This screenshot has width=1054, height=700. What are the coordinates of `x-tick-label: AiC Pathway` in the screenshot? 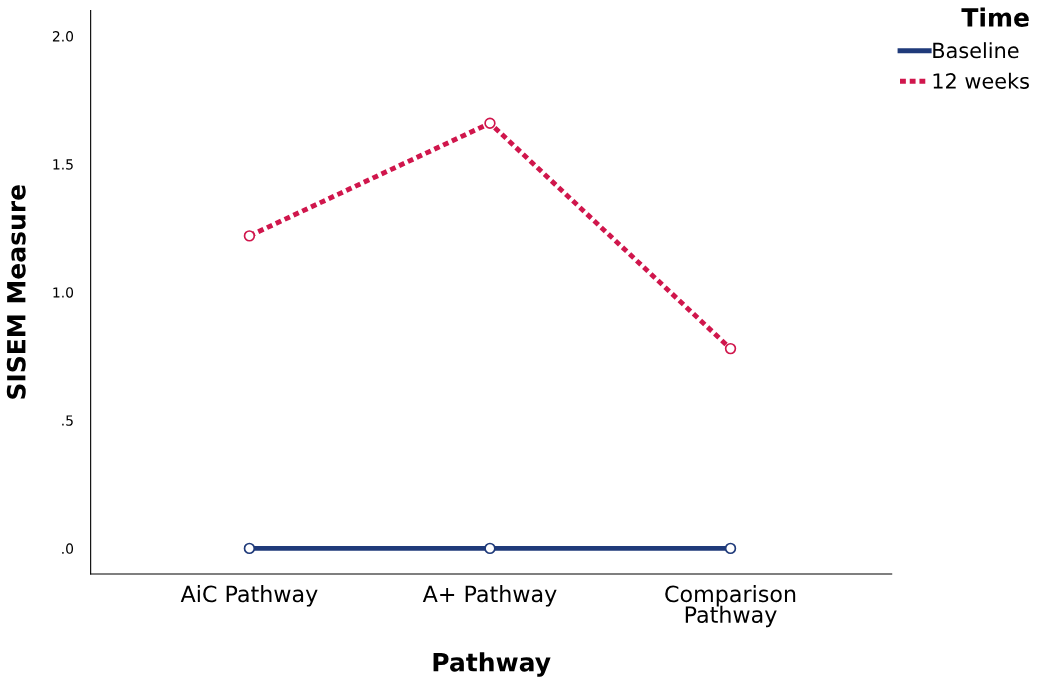 It's located at (249, 596).